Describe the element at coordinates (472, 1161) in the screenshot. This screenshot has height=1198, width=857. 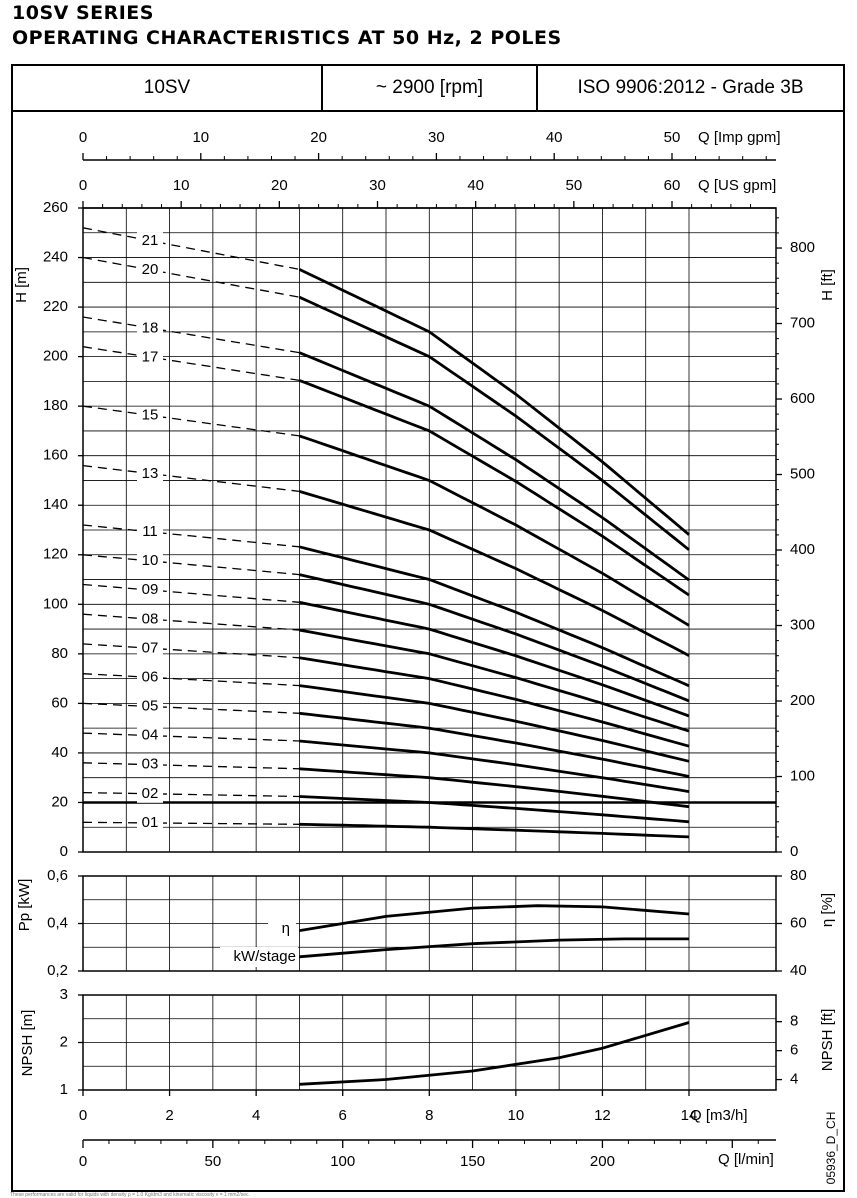
I see `lpm-tick-label: 150` at that location.